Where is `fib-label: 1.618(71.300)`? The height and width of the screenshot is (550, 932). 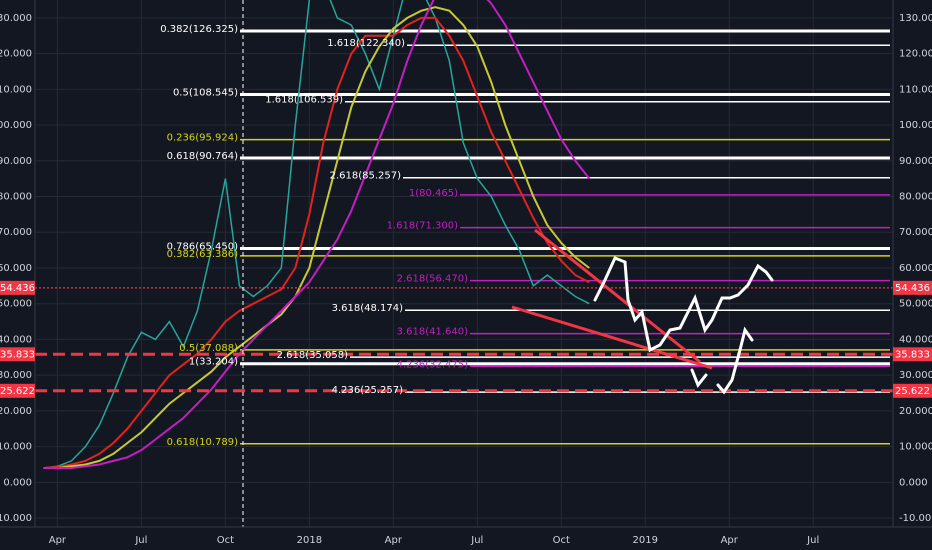 fib-label: 1.618(71.300) is located at coordinates (423, 226).